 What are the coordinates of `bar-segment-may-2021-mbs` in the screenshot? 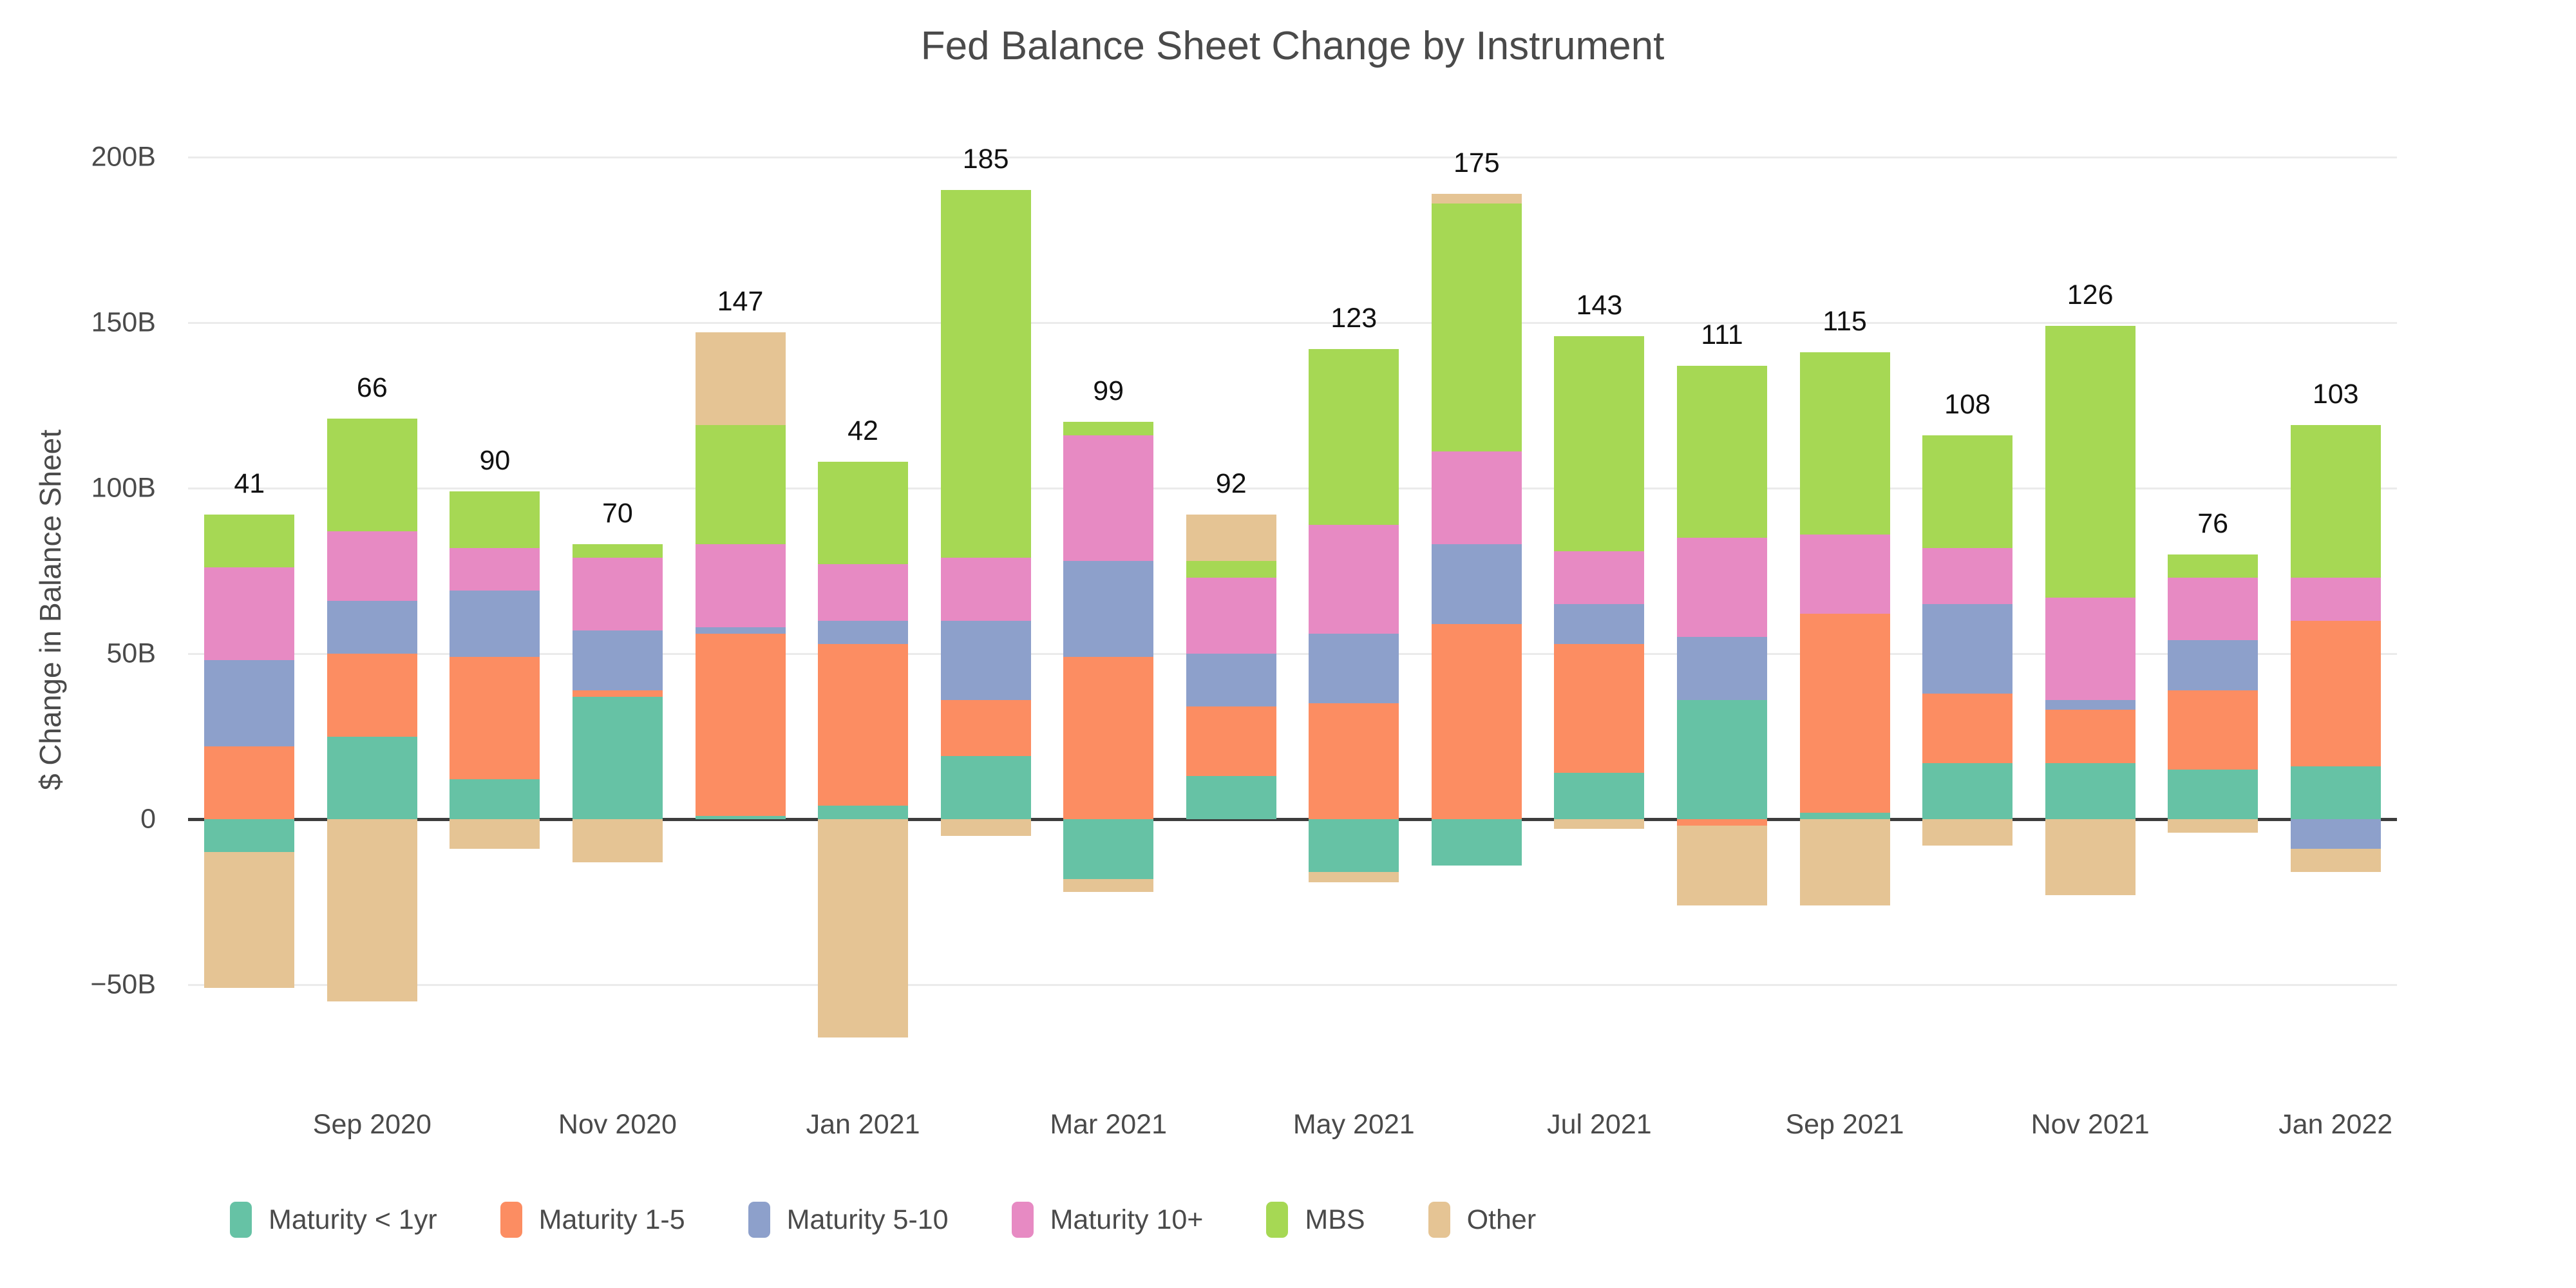 It's located at (1354, 437).